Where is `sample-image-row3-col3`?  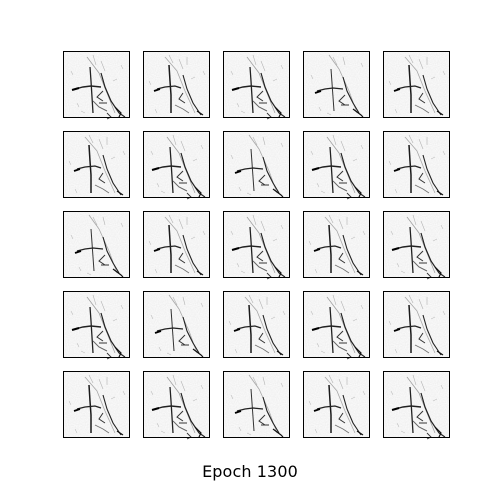
sample-image-row3-col3 is located at coordinates (256, 245).